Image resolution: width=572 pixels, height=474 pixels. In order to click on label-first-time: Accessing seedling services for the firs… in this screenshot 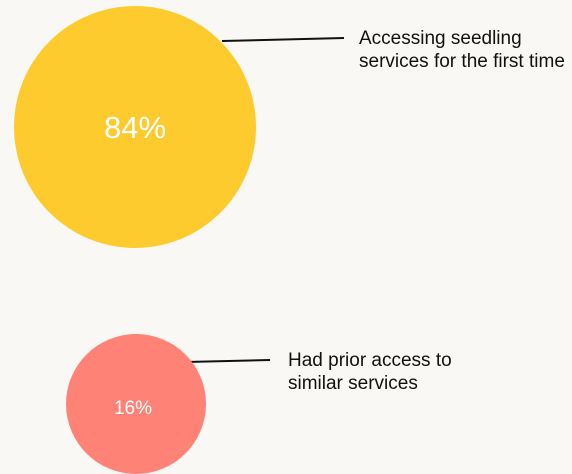, I will do `click(462, 50)`.